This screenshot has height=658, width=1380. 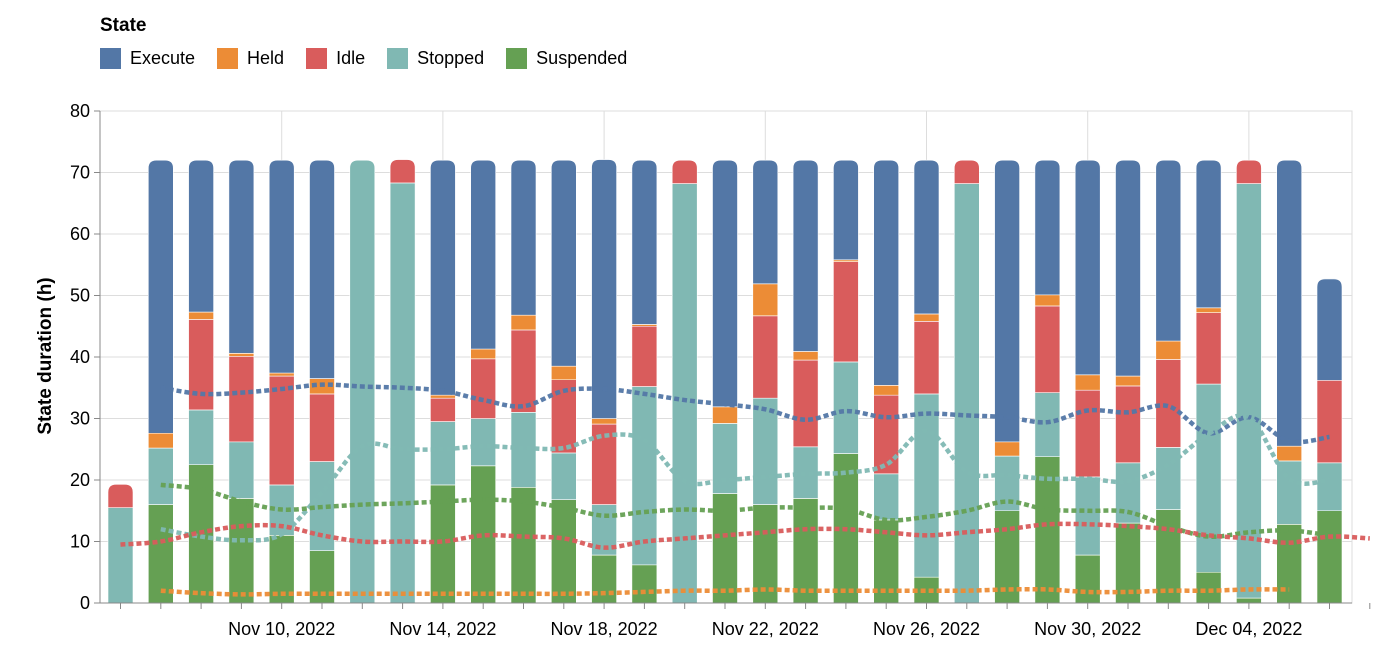 I want to click on x-tick-label: Nov 26, 2022, so click(x=926, y=629).